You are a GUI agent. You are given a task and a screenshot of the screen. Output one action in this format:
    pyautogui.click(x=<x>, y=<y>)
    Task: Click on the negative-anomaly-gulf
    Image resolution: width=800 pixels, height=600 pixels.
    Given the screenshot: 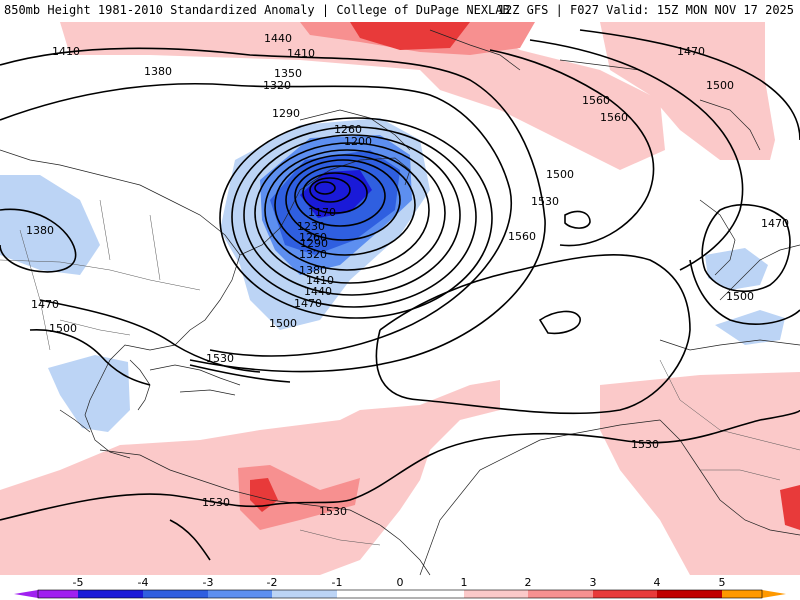 What is the action you would take?
    pyautogui.click(x=89, y=393)
    